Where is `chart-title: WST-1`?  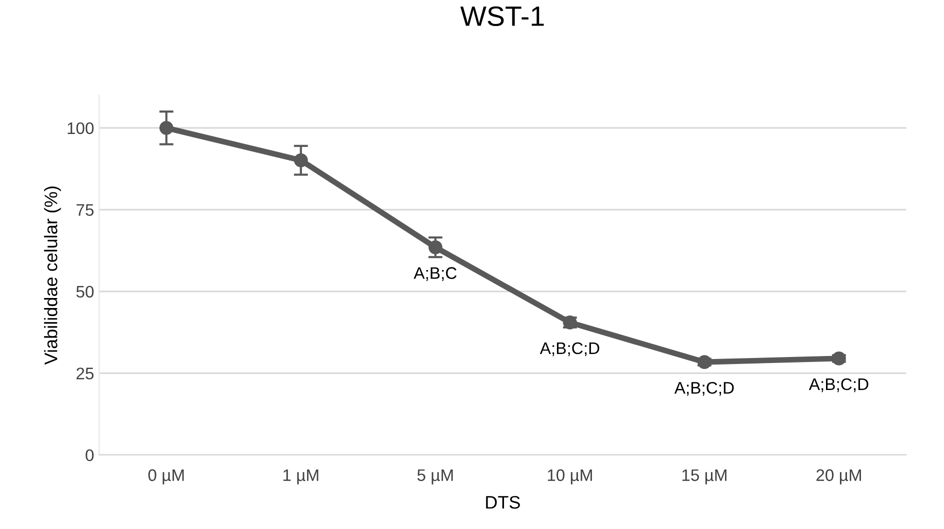
chart-title: WST-1 is located at coordinates (502, 16).